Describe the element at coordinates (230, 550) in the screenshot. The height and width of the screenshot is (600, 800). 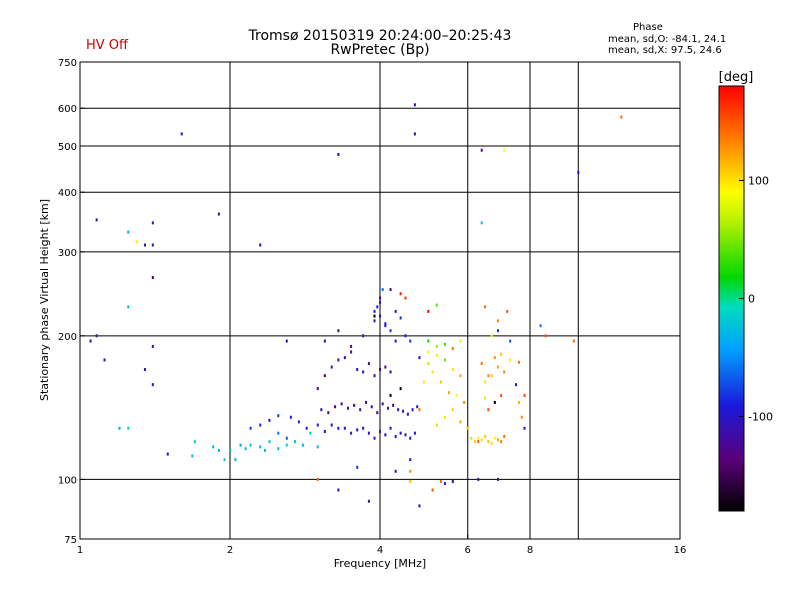
I see `x-tick-label: 2` at that location.